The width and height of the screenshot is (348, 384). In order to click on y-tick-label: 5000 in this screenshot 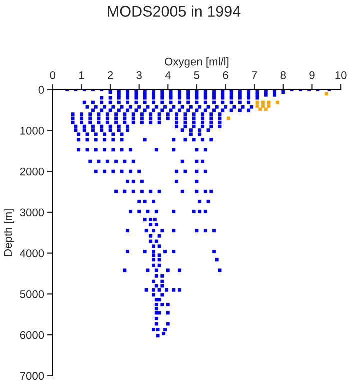, I will do `click(32, 294)`.